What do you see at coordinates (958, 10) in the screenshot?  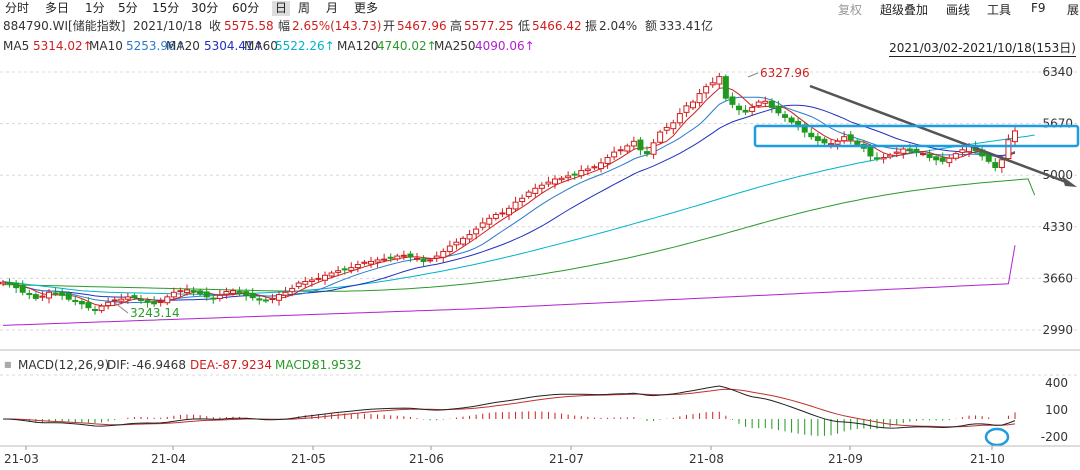 I see `menu-item-2: 画线` at bounding box center [958, 10].